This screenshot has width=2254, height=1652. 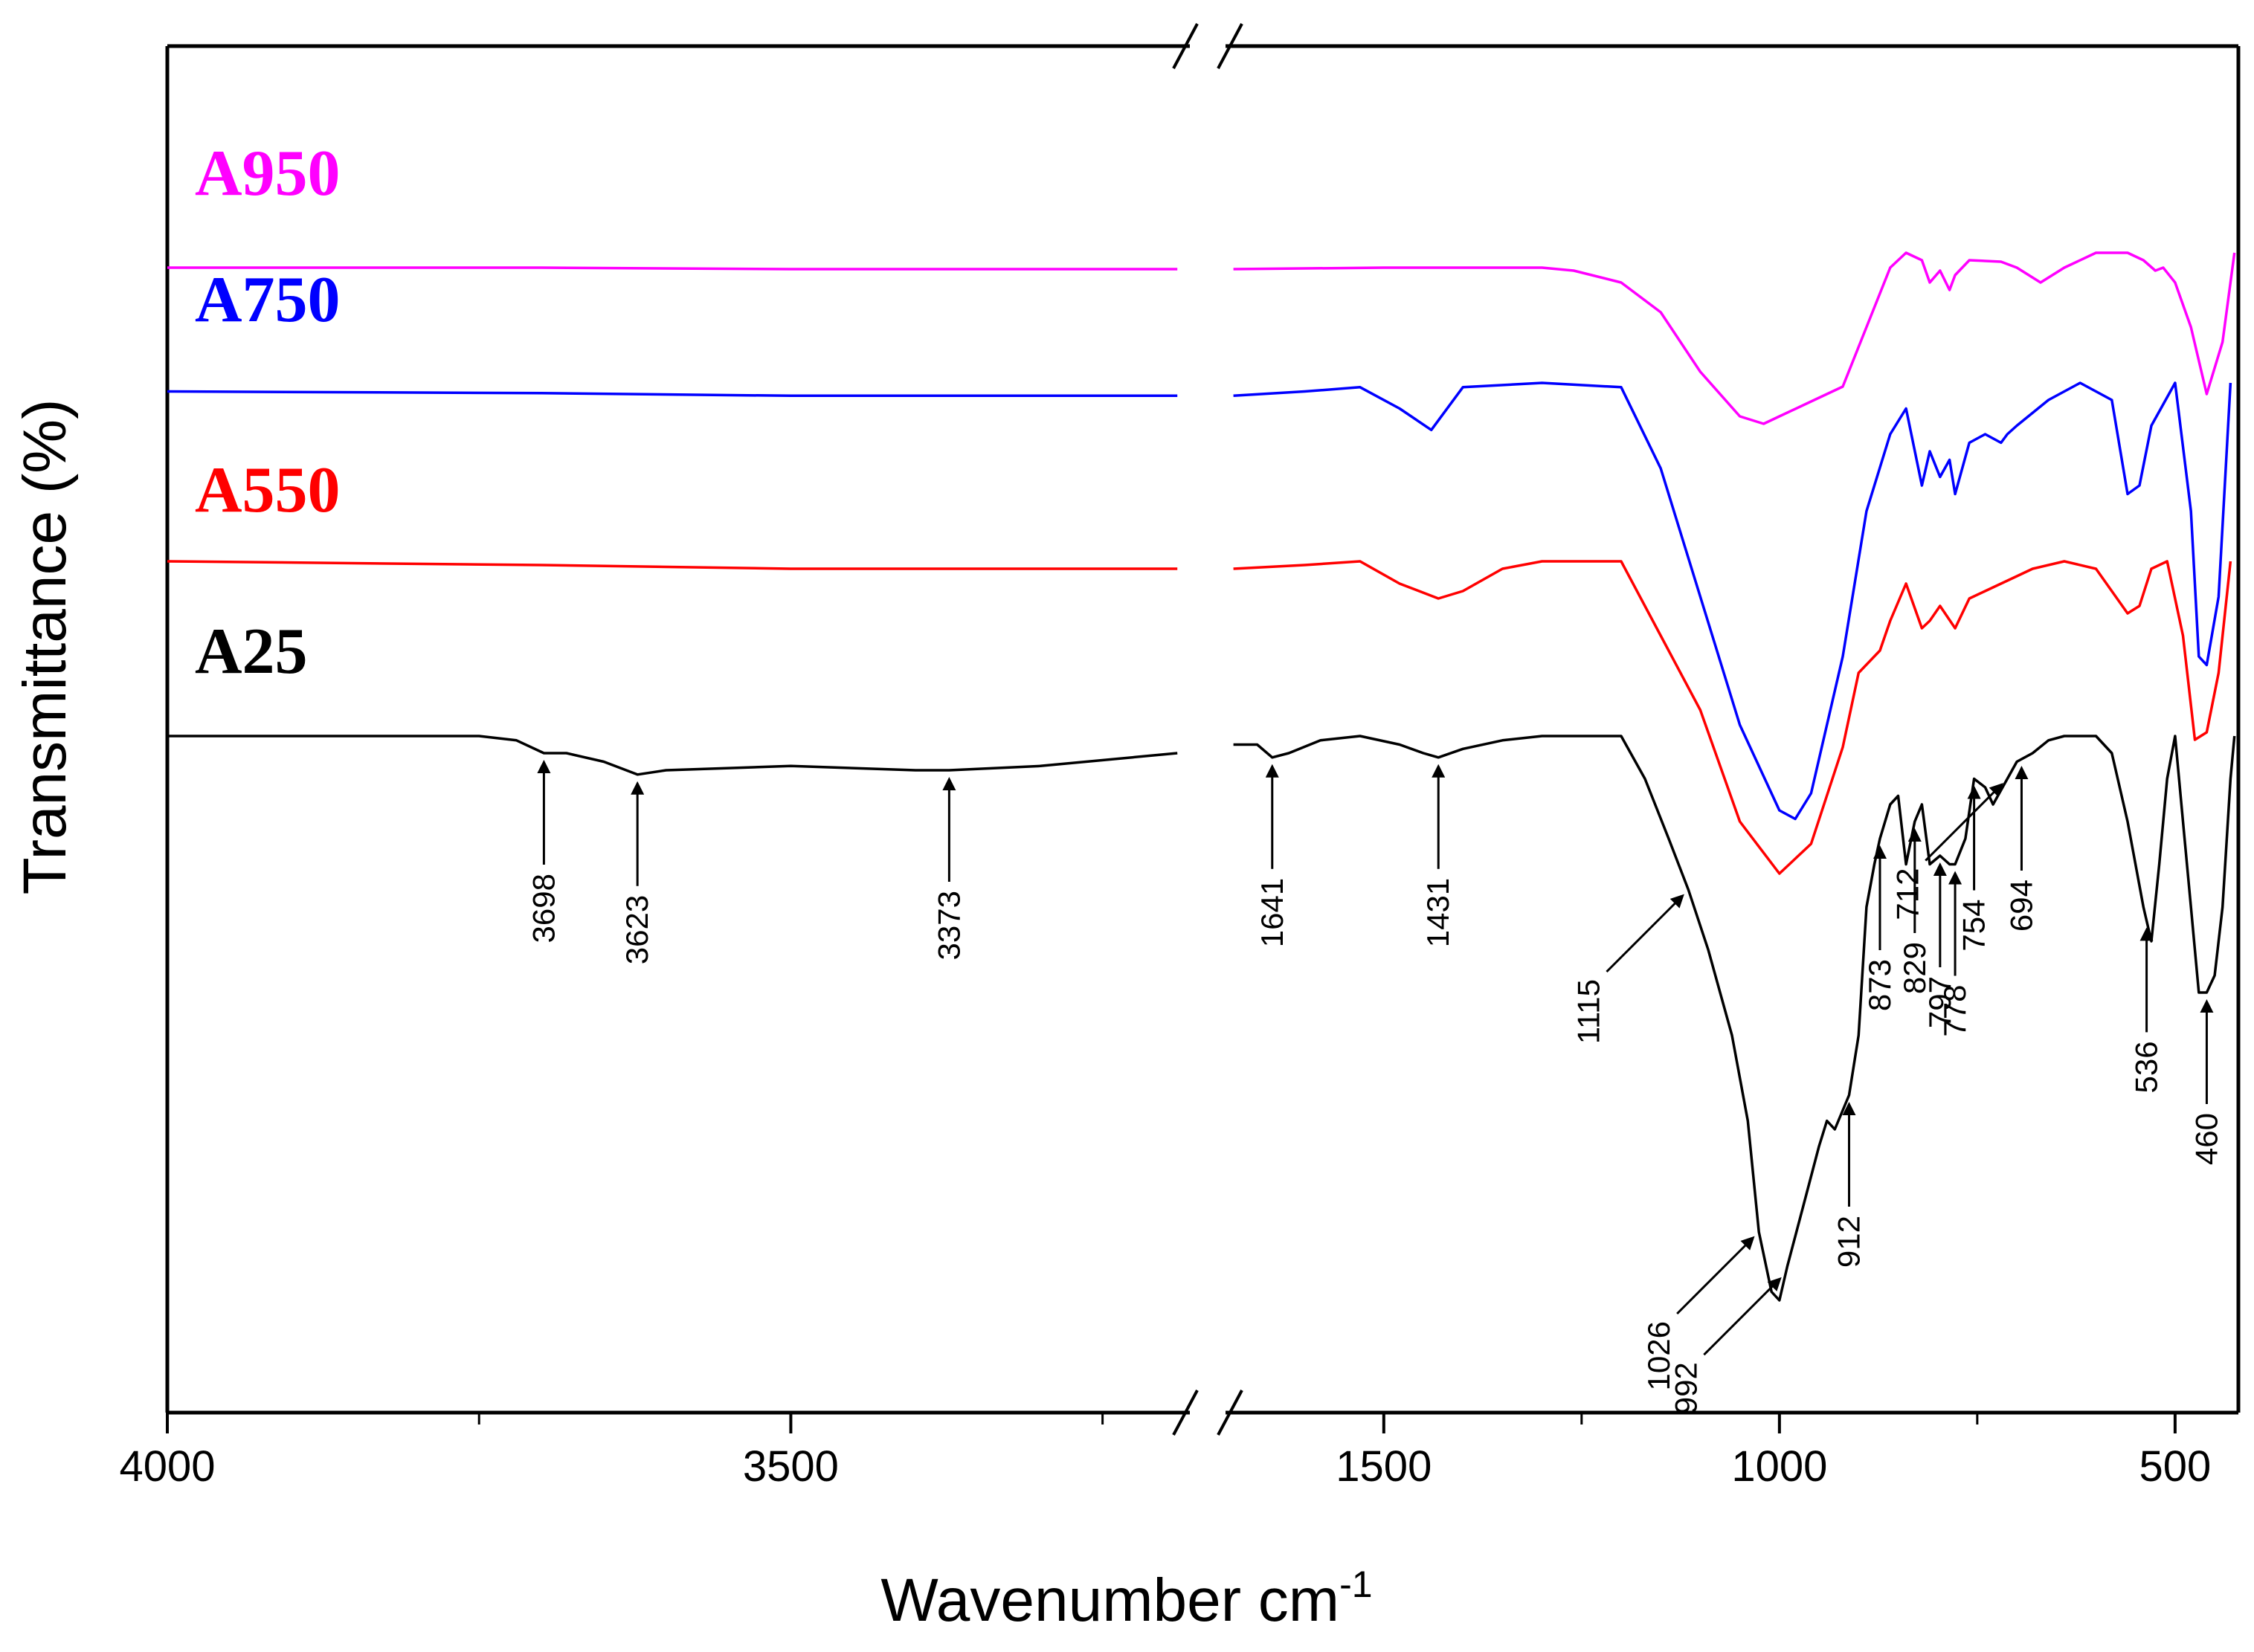 I want to click on annotation-label: 694, so click(x=2020, y=906).